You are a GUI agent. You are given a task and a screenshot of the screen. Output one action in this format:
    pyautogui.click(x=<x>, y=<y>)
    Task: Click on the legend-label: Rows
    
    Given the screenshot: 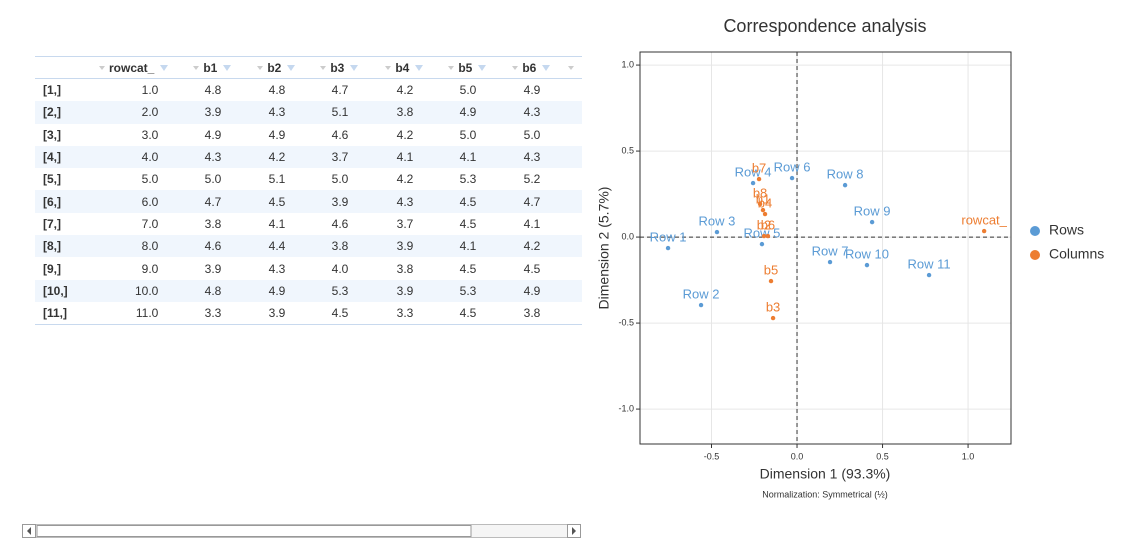 What is the action you would take?
    pyautogui.click(x=1066, y=230)
    